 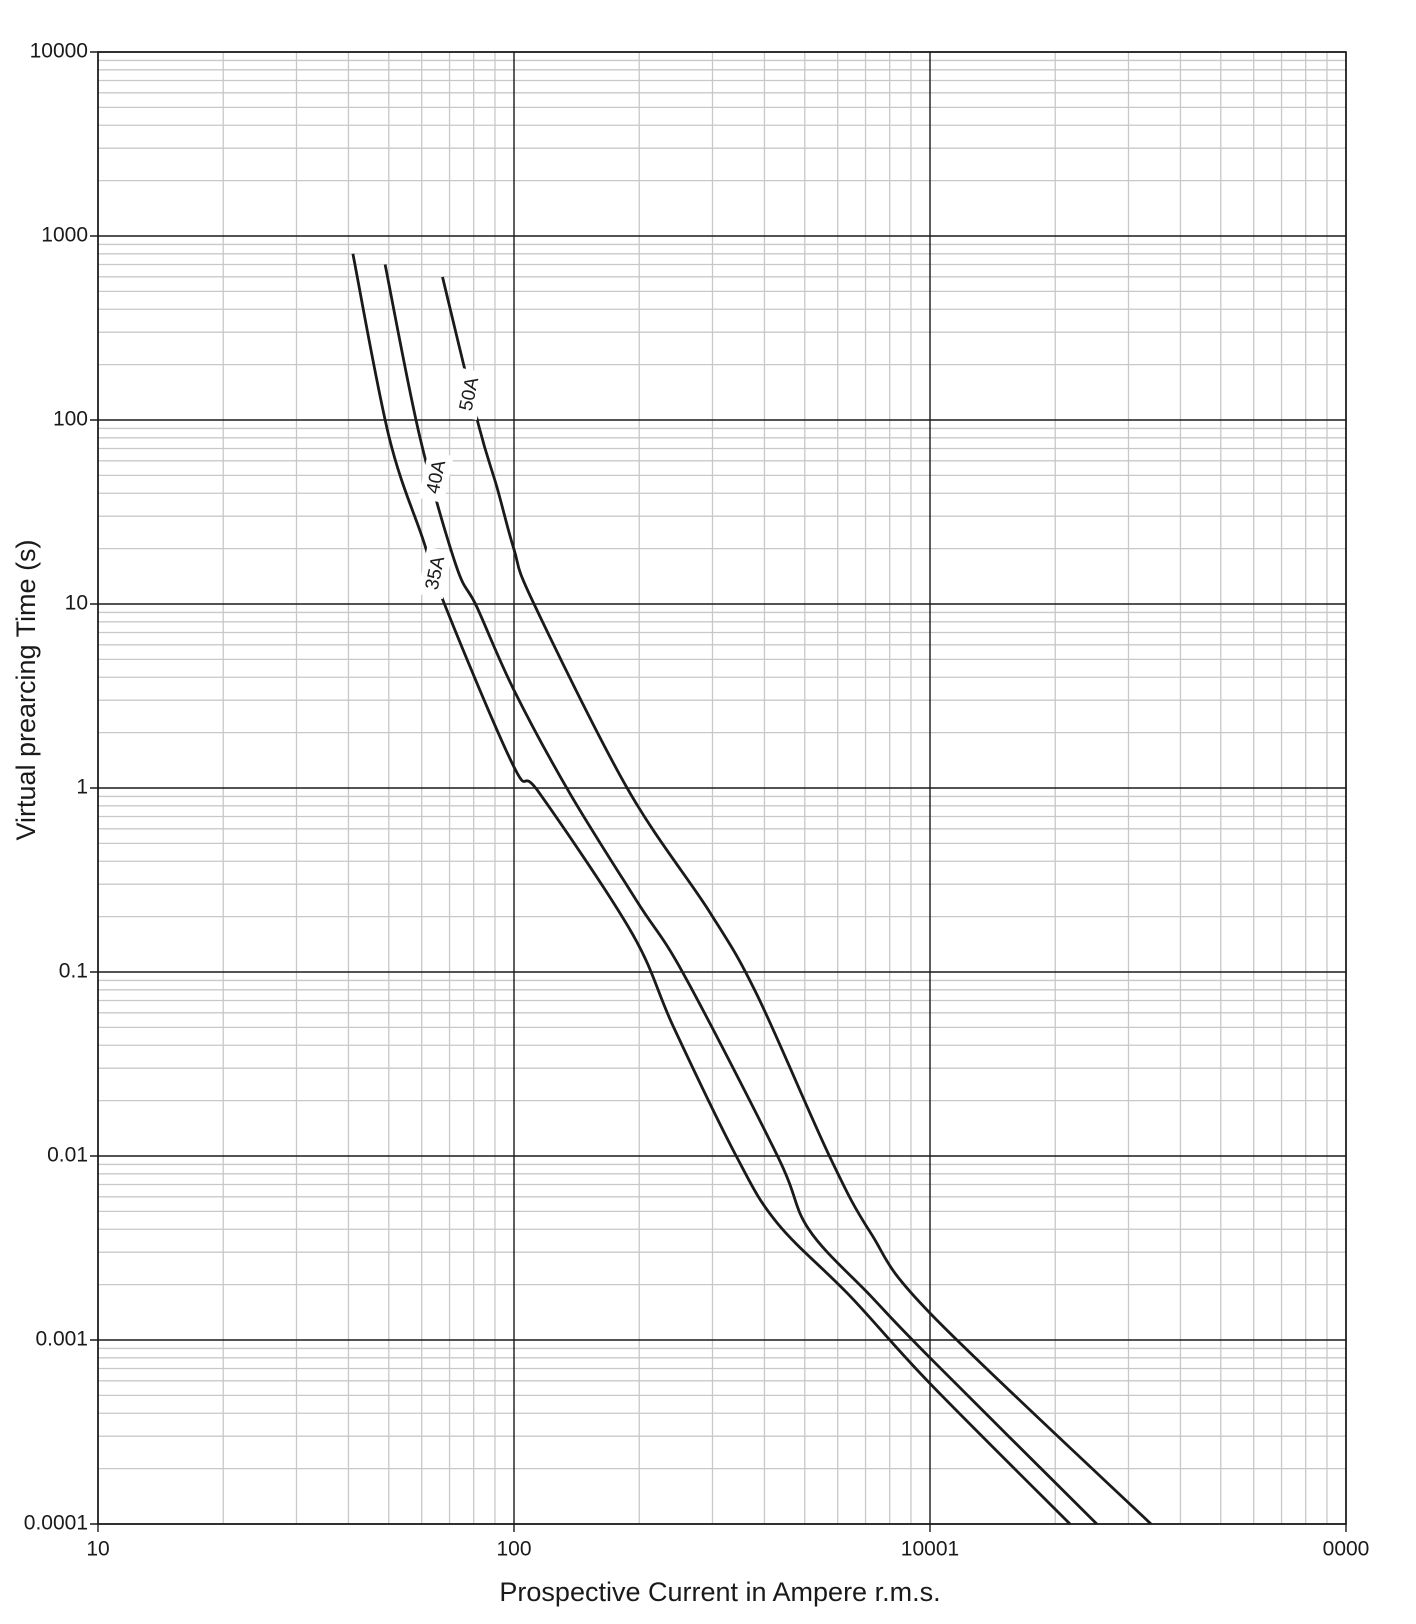 I want to click on x-tick-label: 10001, so click(x=930, y=1549).